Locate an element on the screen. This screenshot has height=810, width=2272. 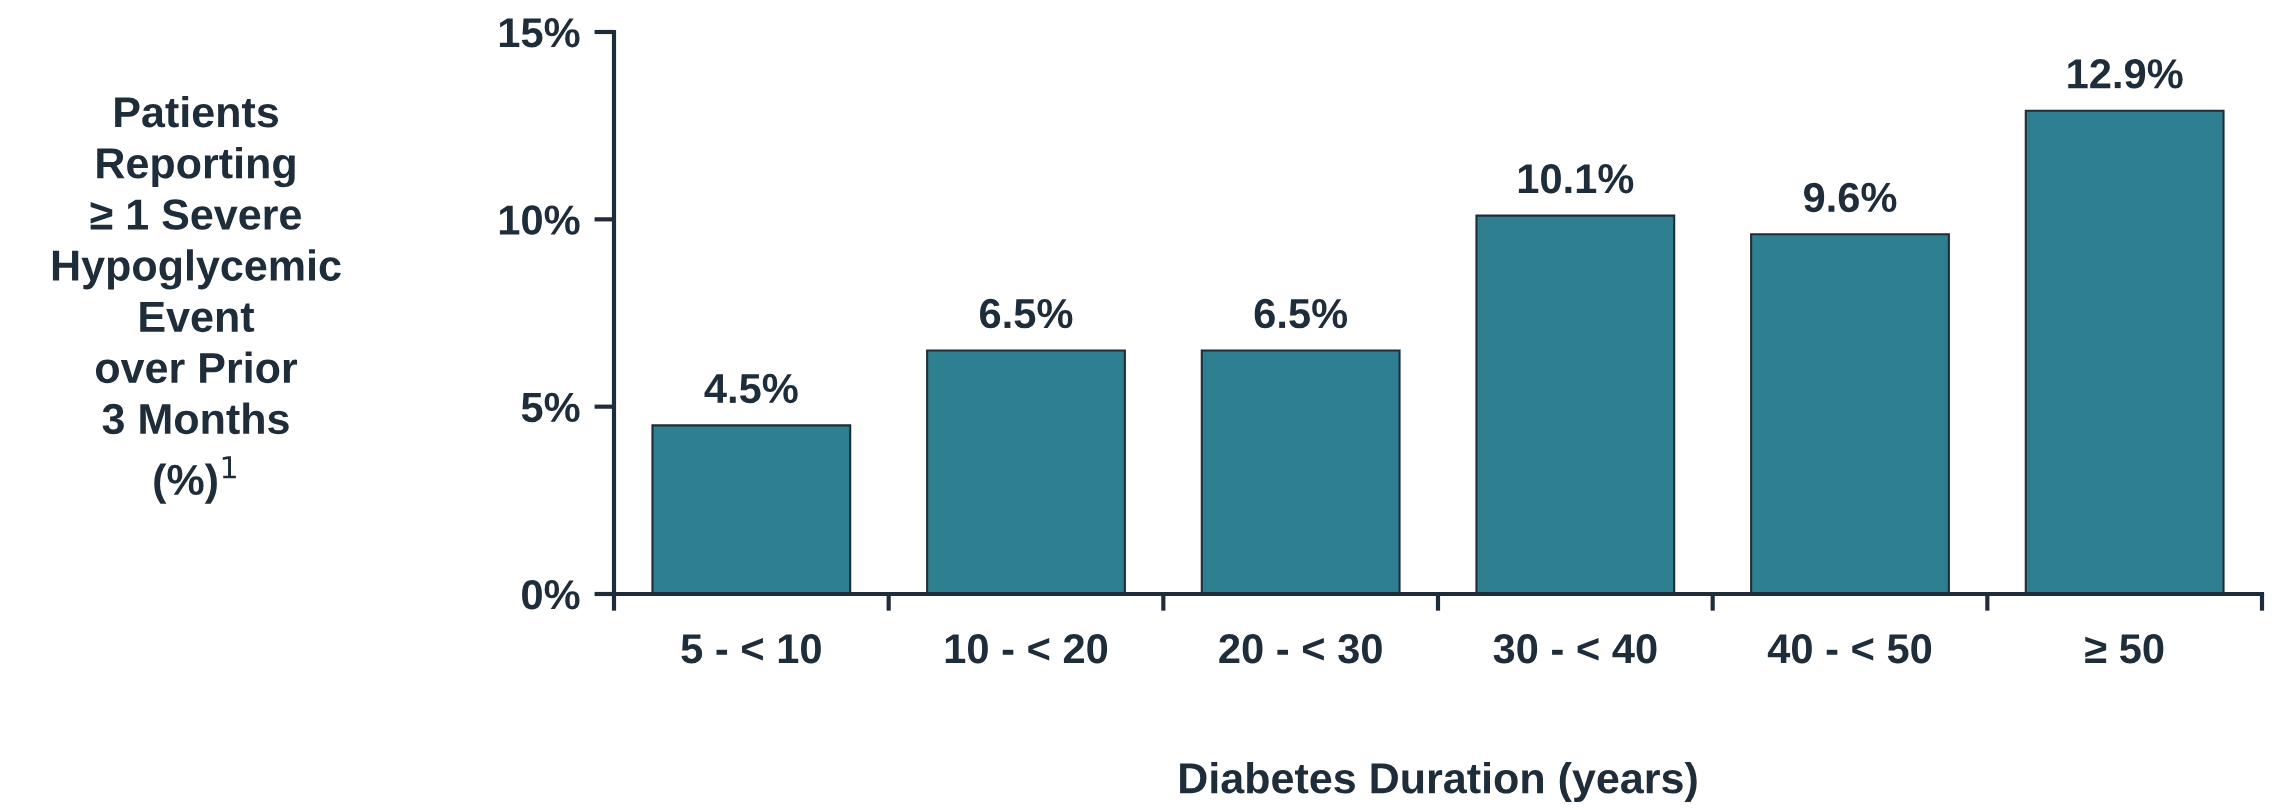
x-tick-label: 20 - < 30 is located at coordinates (1300, 648).